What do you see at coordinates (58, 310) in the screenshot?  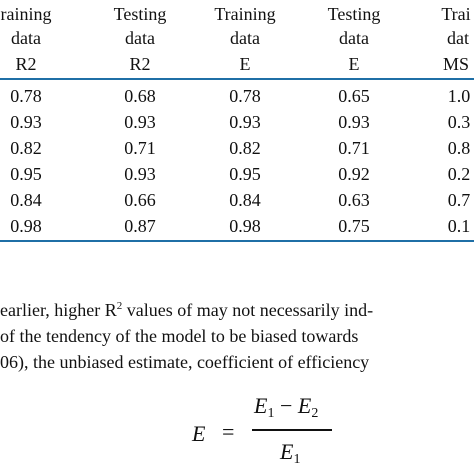 I see `paragraph-line-1-a: earlier, higher R` at bounding box center [58, 310].